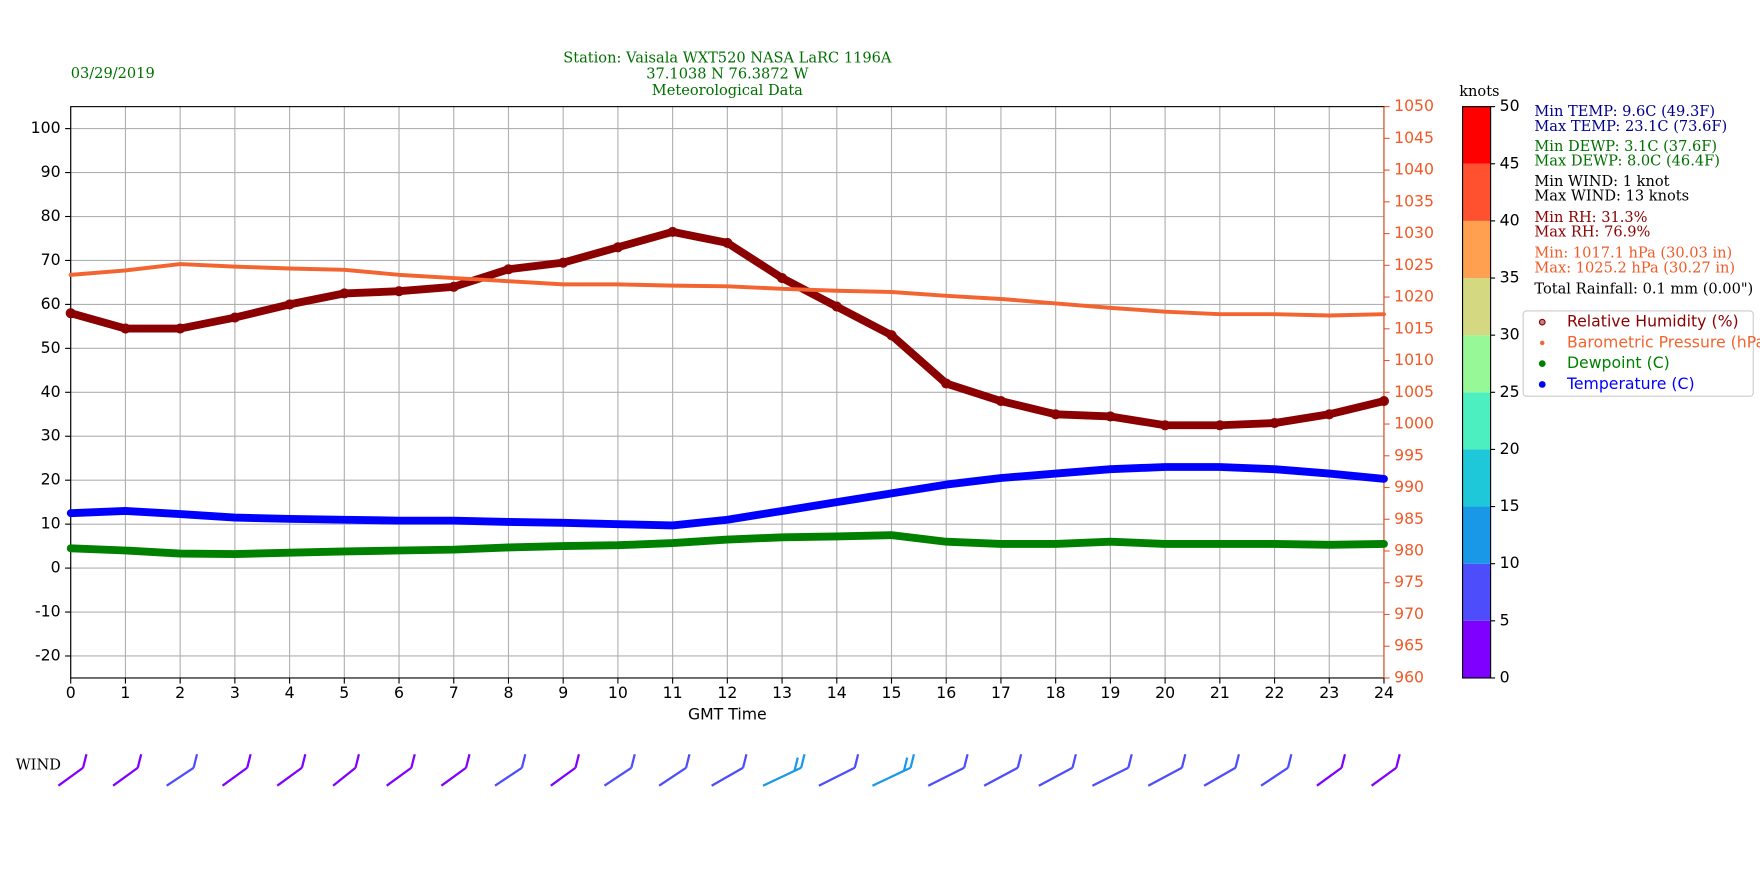  What do you see at coordinates (1592, 231) in the screenshot?
I see `stat-text: Max RH: 76.9%` at bounding box center [1592, 231].